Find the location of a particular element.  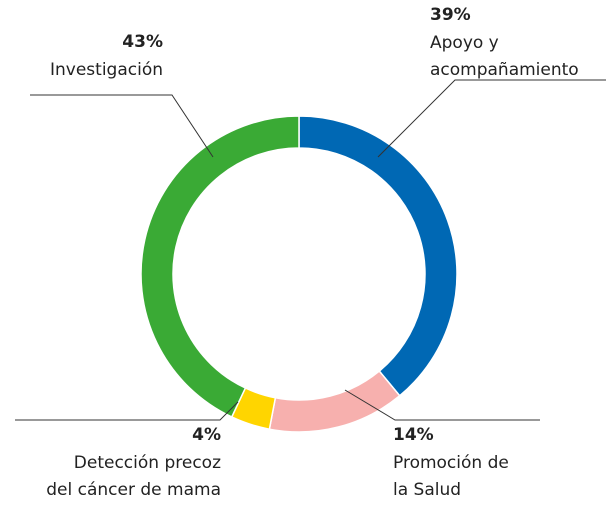

value-label: 14% is located at coordinates (413, 435).